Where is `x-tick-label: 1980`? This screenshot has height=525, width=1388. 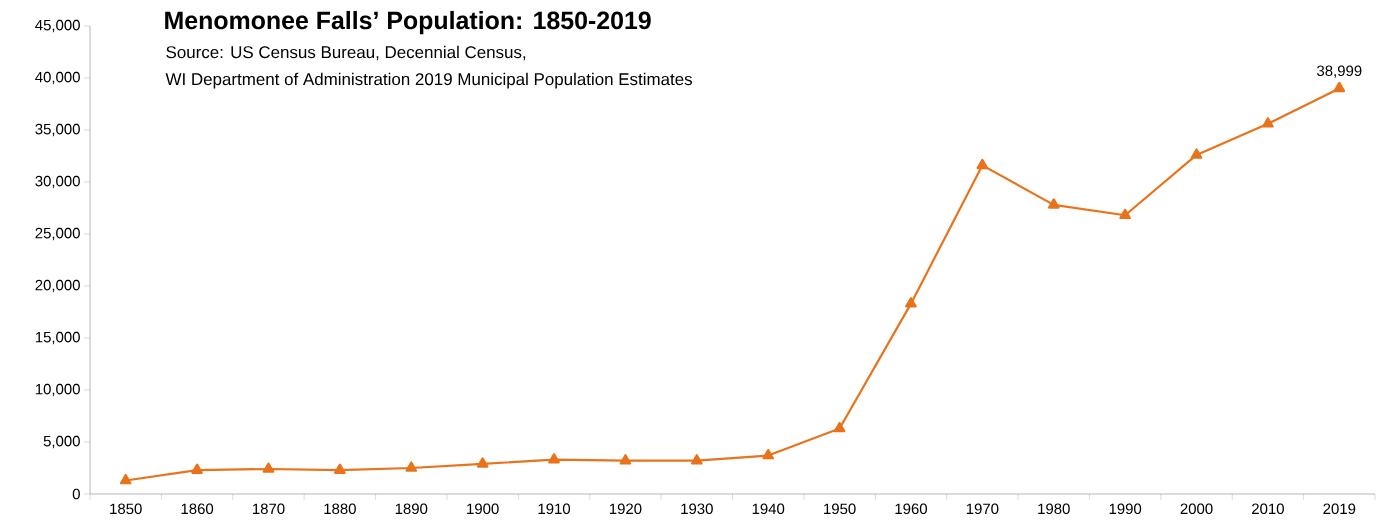 x-tick-label: 1980 is located at coordinates (1054, 509).